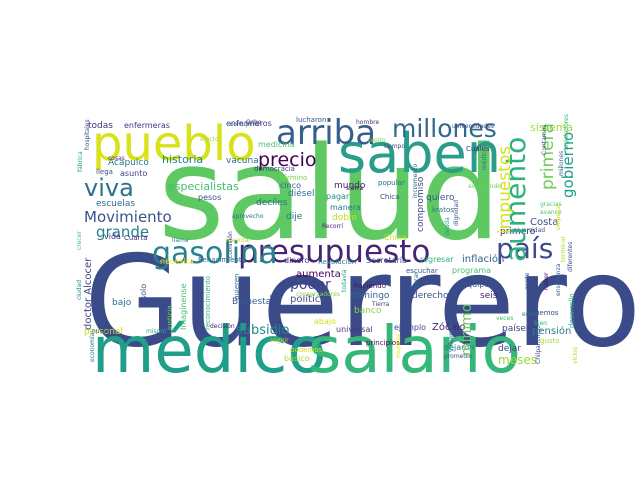  I want to click on word-incremento: incremento, so click(415, 181).